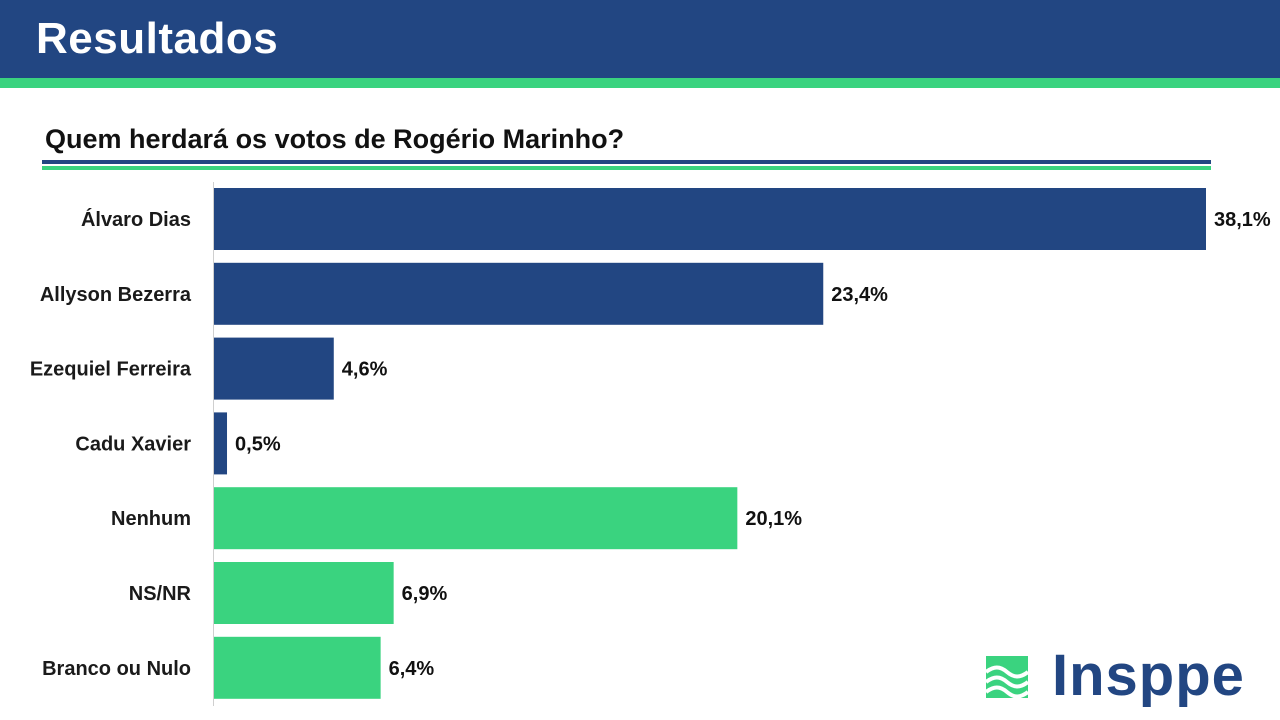 The height and width of the screenshot is (720, 1280). Describe the element at coordinates (116, 295) in the screenshot. I see `category-label-1: Allyson Bezerra` at that location.